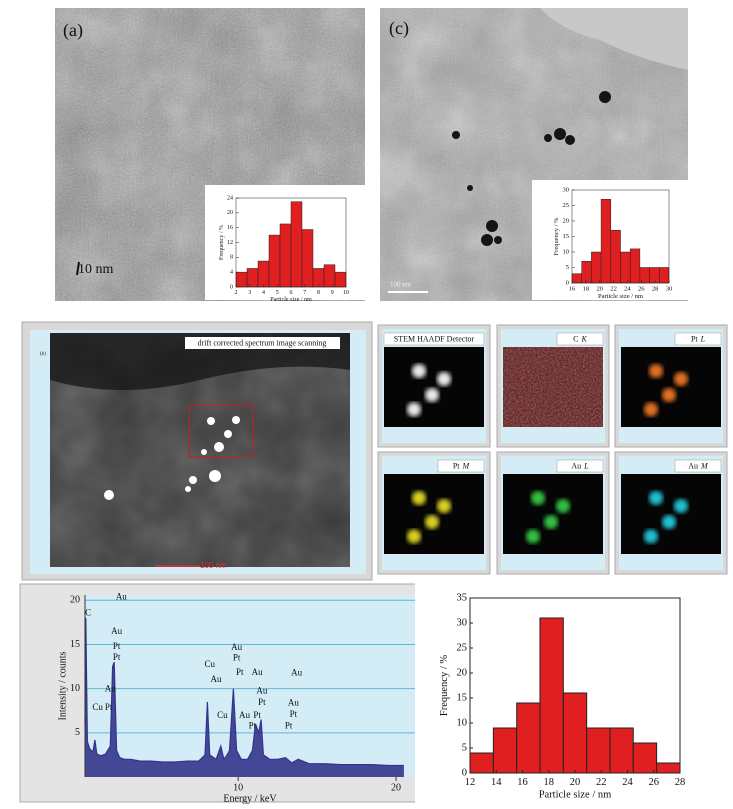 The width and height of the screenshot is (733, 809). I want to click on y-tick-label: 12, so click(230, 243).